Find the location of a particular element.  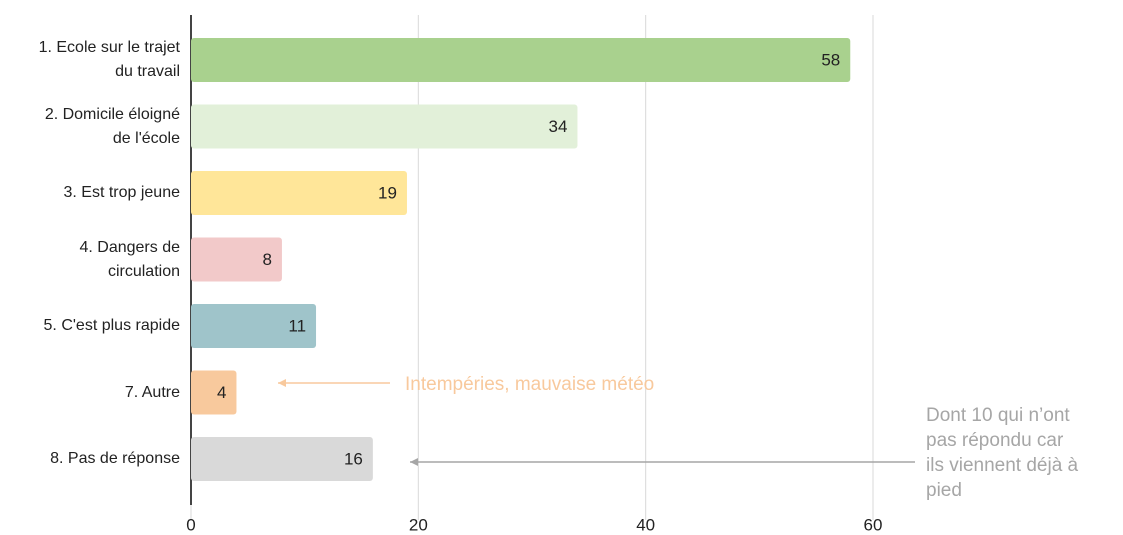

category-label: 2. Domicile éloigné de l'école is located at coordinates (112, 126).